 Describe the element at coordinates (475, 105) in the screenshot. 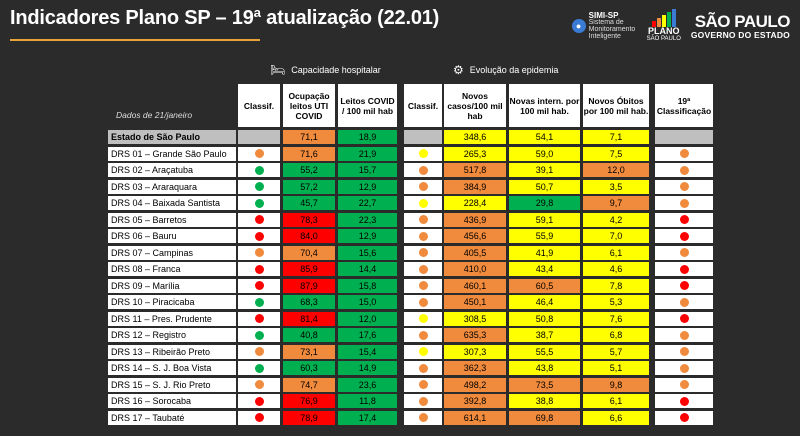

I see `header-casos: Novos casos/100 mil hab` at that location.